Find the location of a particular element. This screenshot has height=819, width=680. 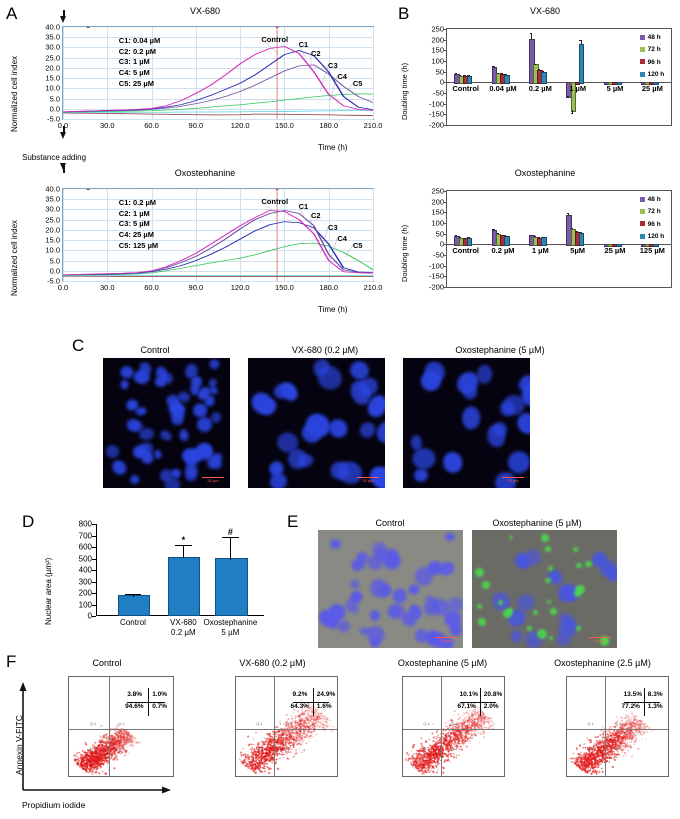

flow-title-vx680: VX-680 (0.2 µM) is located at coordinates (272, 663).